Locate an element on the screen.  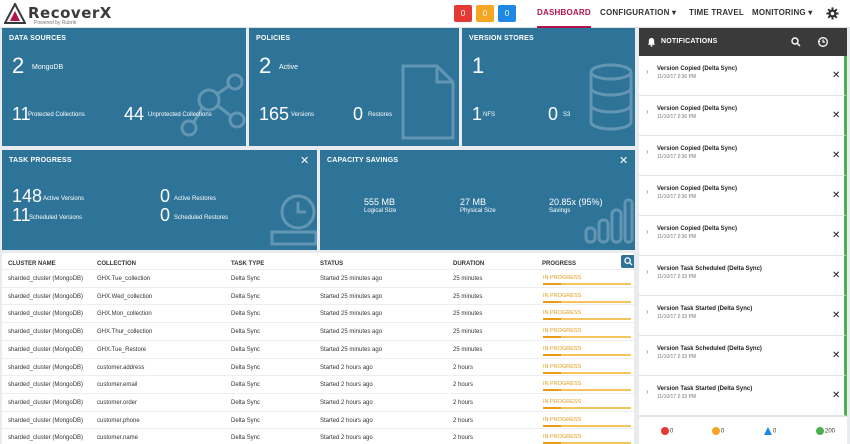
gear-icon is located at coordinates (832, 13).